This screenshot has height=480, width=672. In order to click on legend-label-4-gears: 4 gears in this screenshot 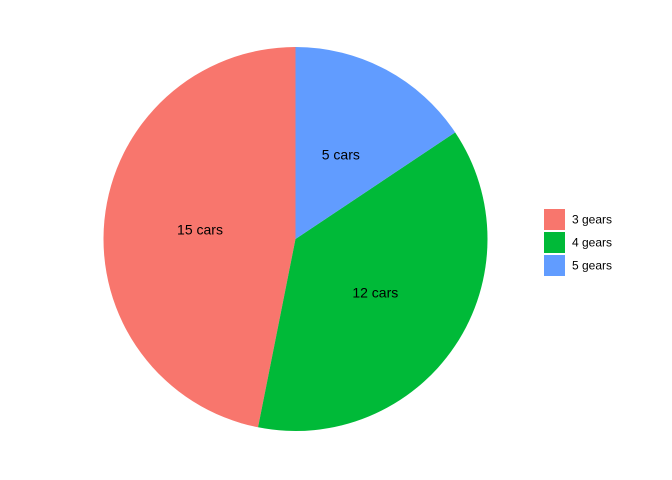, I will do `click(592, 243)`.